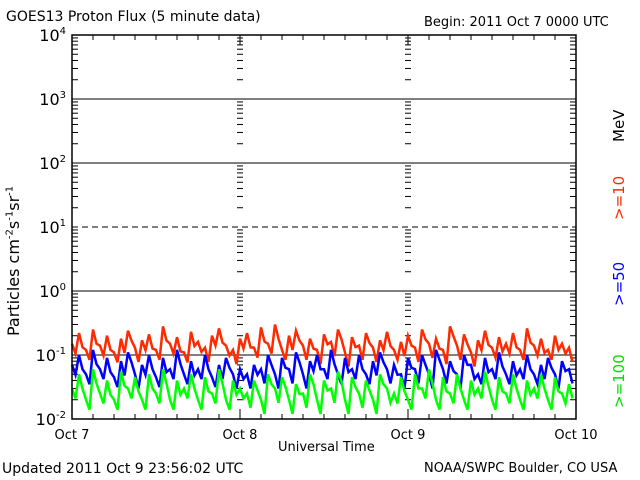 This screenshot has height=480, width=640. I want to click on series-line-p50, so click(322, 369).